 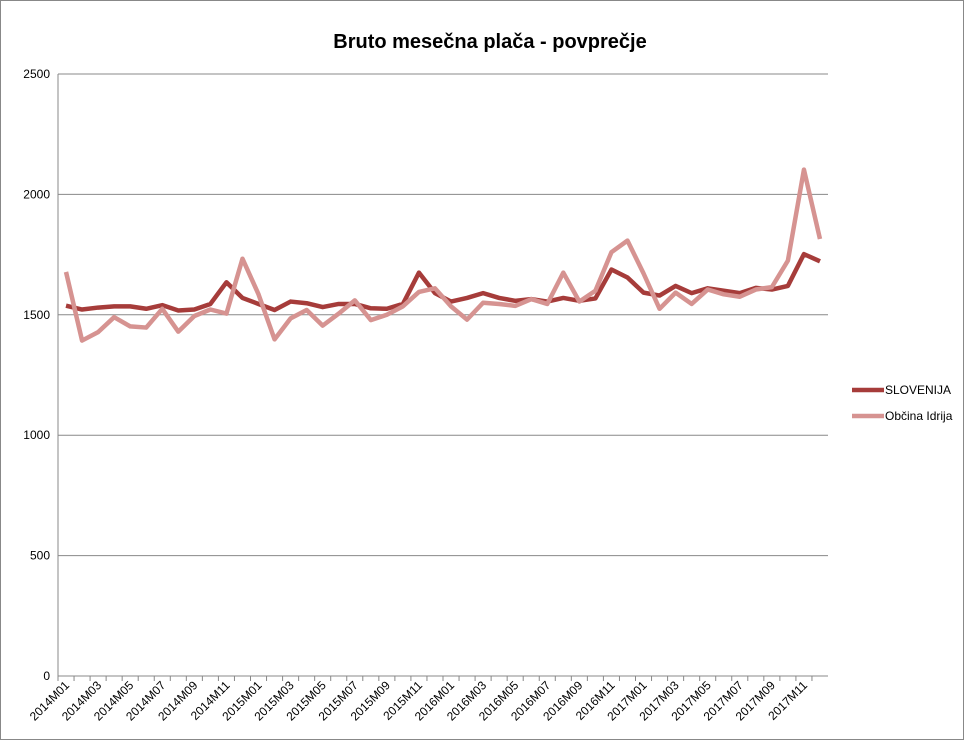 What do you see at coordinates (46, 676) in the screenshot?
I see `y-tick-label: 0` at bounding box center [46, 676].